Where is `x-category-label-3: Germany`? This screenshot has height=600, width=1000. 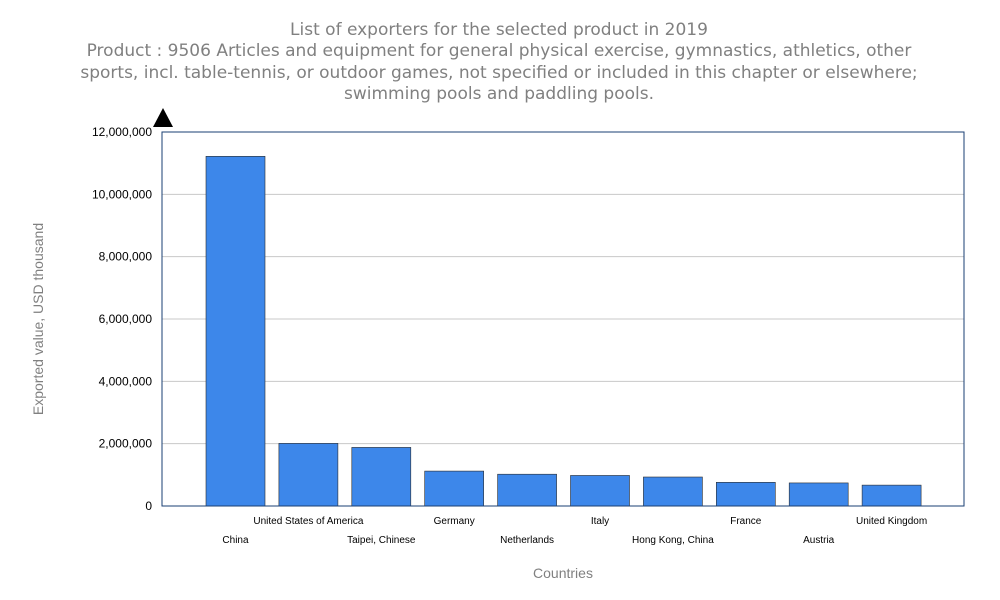
x-category-label-3: Germany is located at coordinates (454, 521).